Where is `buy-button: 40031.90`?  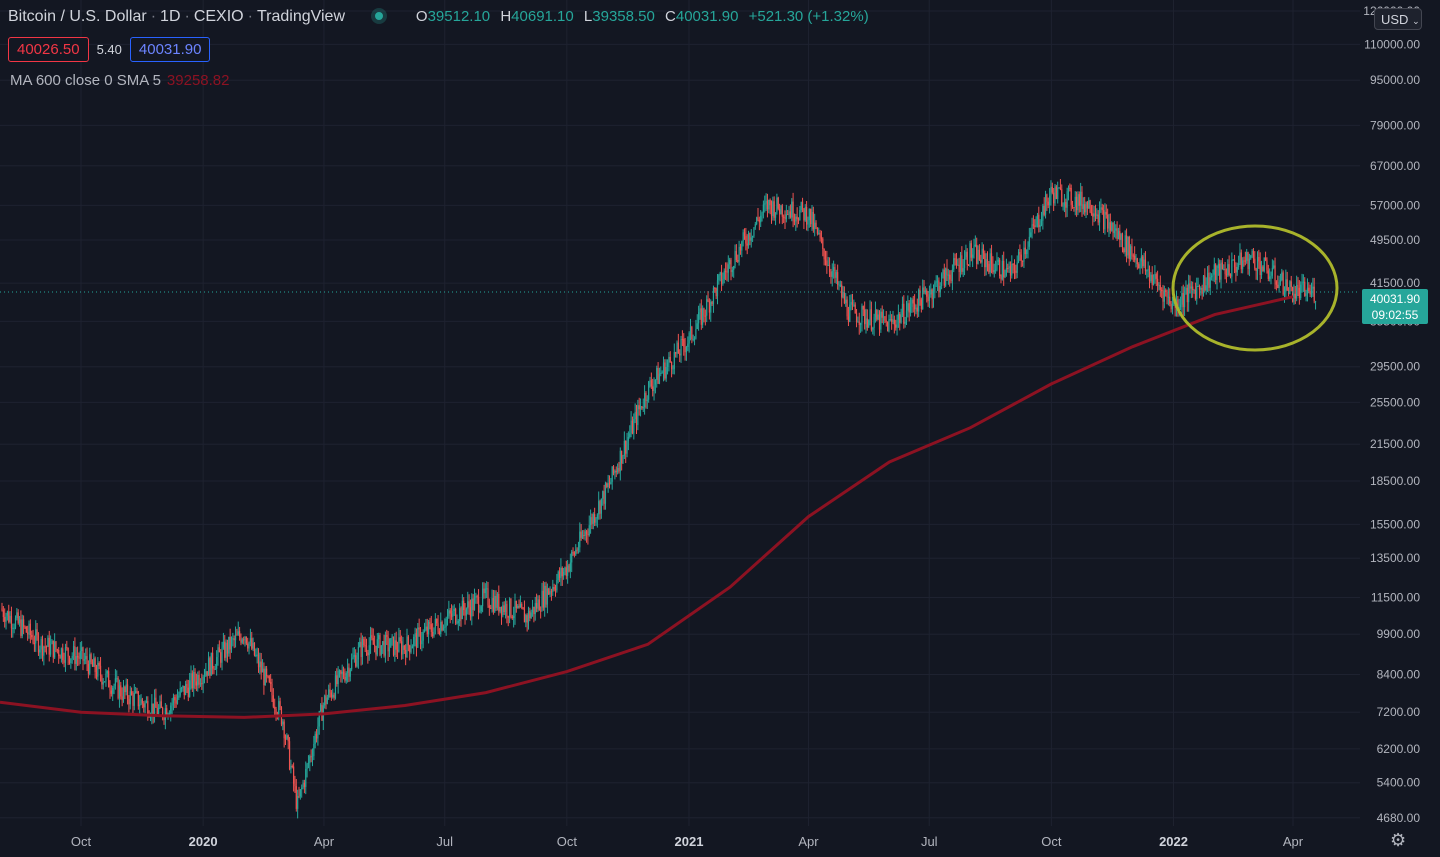 buy-button: 40031.90 is located at coordinates (170, 49).